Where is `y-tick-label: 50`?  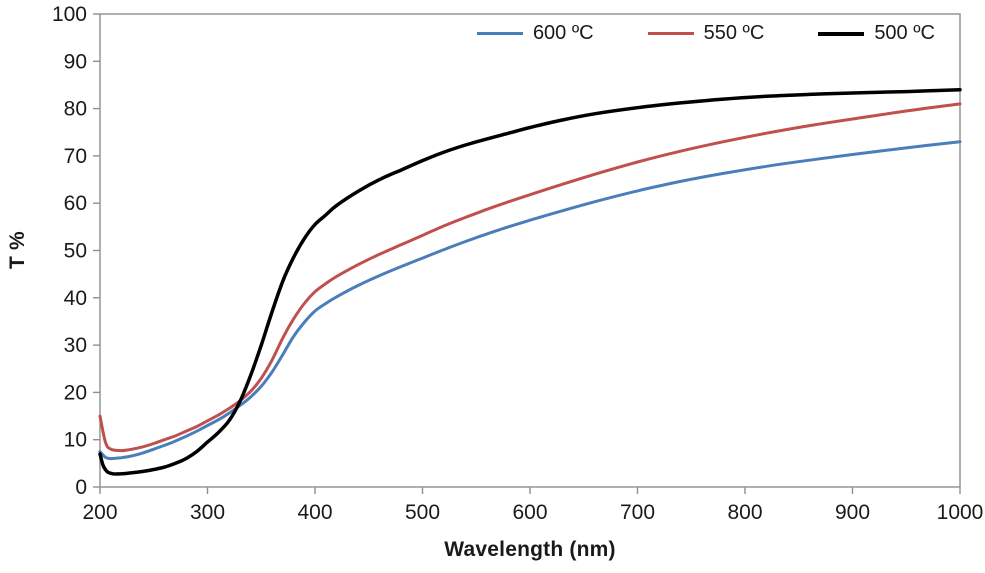
y-tick-label: 50 is located at coordinates (75, 251).